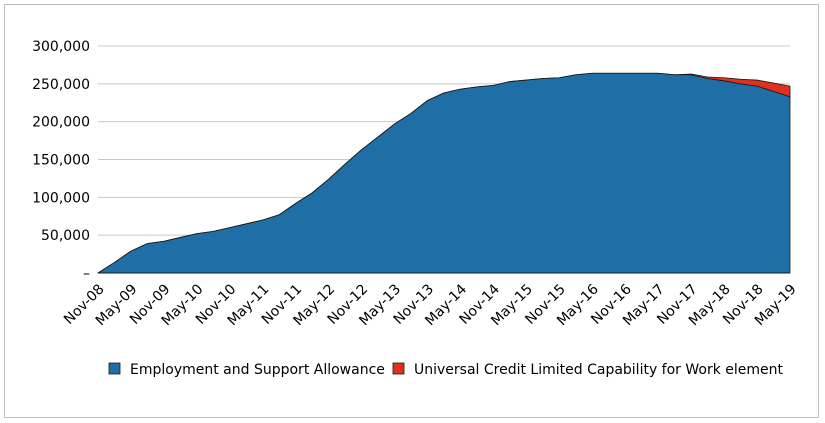  What do you see at coordinates (61, 47) in the screenshot?
I see `y-tick-label-6: 300,000` at bounding box center [61, 47].